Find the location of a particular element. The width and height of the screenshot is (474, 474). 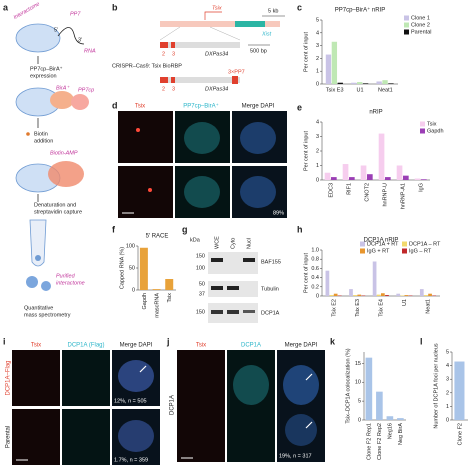

spot is located at coordinates (138, 130).